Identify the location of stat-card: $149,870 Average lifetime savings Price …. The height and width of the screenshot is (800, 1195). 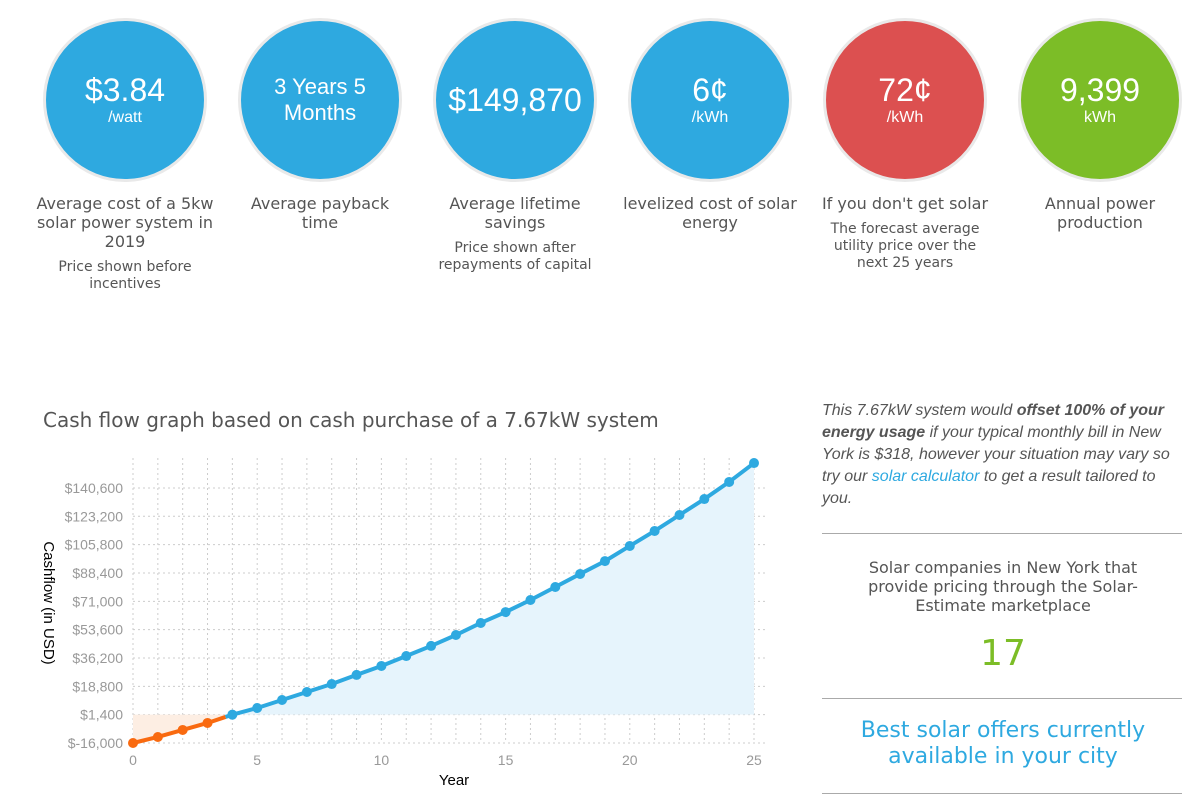
(515, 146).